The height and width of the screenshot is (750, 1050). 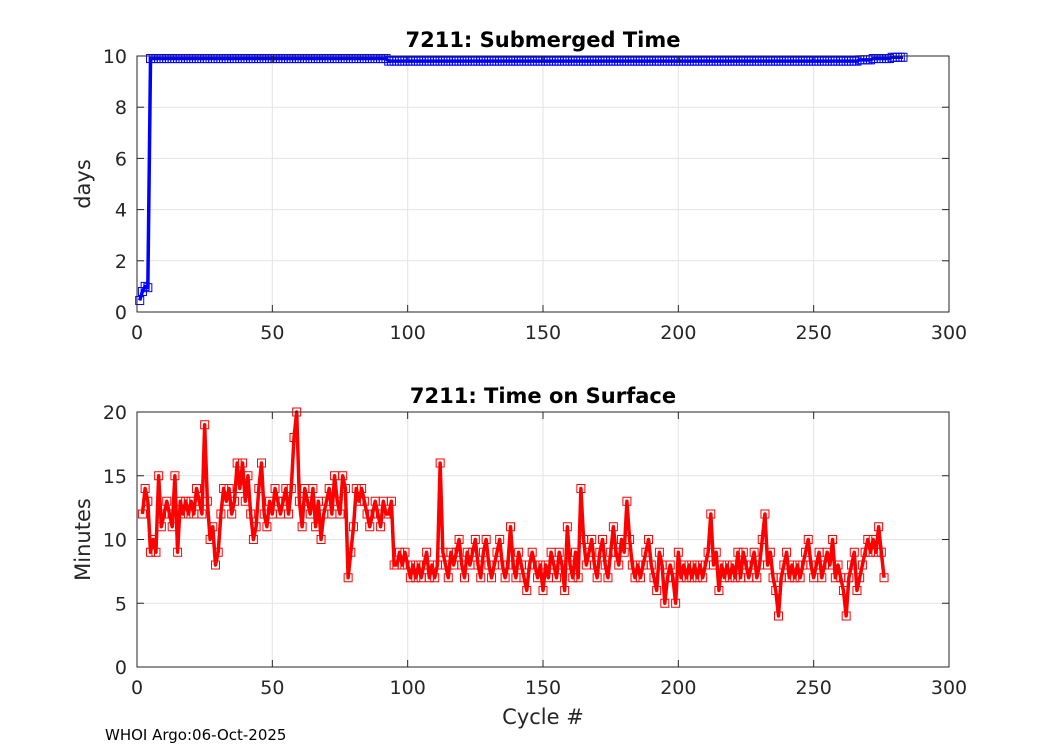 What do you see at coordinates (543, 333) in the screenshot?
I see `submerged-x-tick-label: 150` at bounding box center [543, 333].